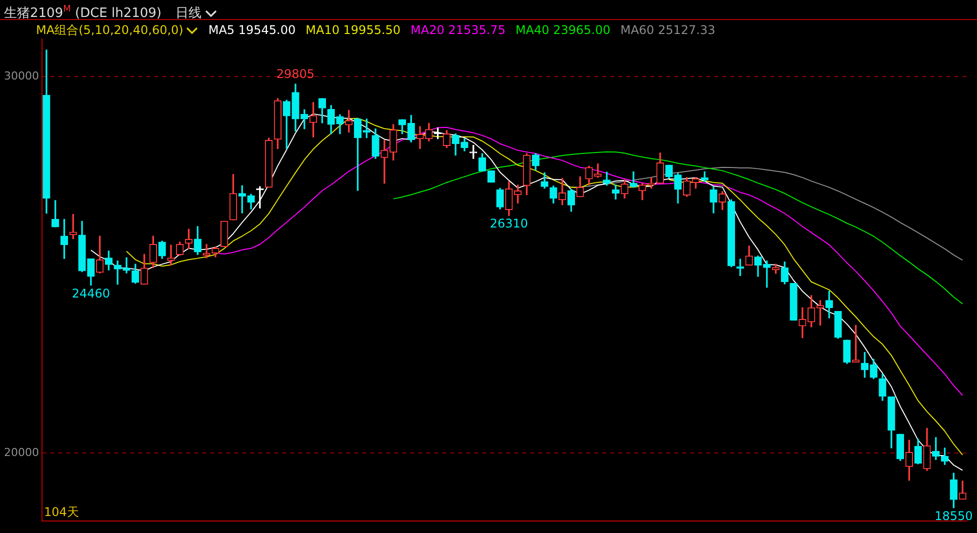 This screenshot has width=977, height=533. Describe the element at coordinates (61, 512) in the screenshot. I see `annotation: 104天` at that location.